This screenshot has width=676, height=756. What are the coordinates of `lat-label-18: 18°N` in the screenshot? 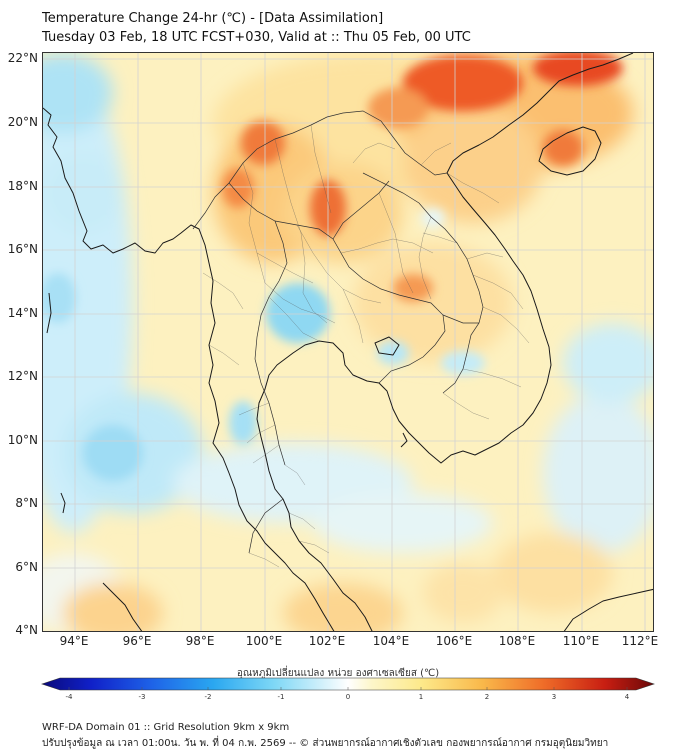 It's located at (22, 186).